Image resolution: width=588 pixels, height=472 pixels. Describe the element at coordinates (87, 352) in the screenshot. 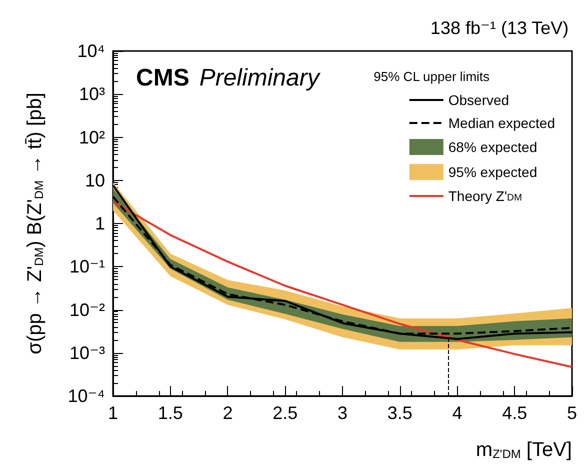

I see `y-tick-label: 10⁻³` at that location.